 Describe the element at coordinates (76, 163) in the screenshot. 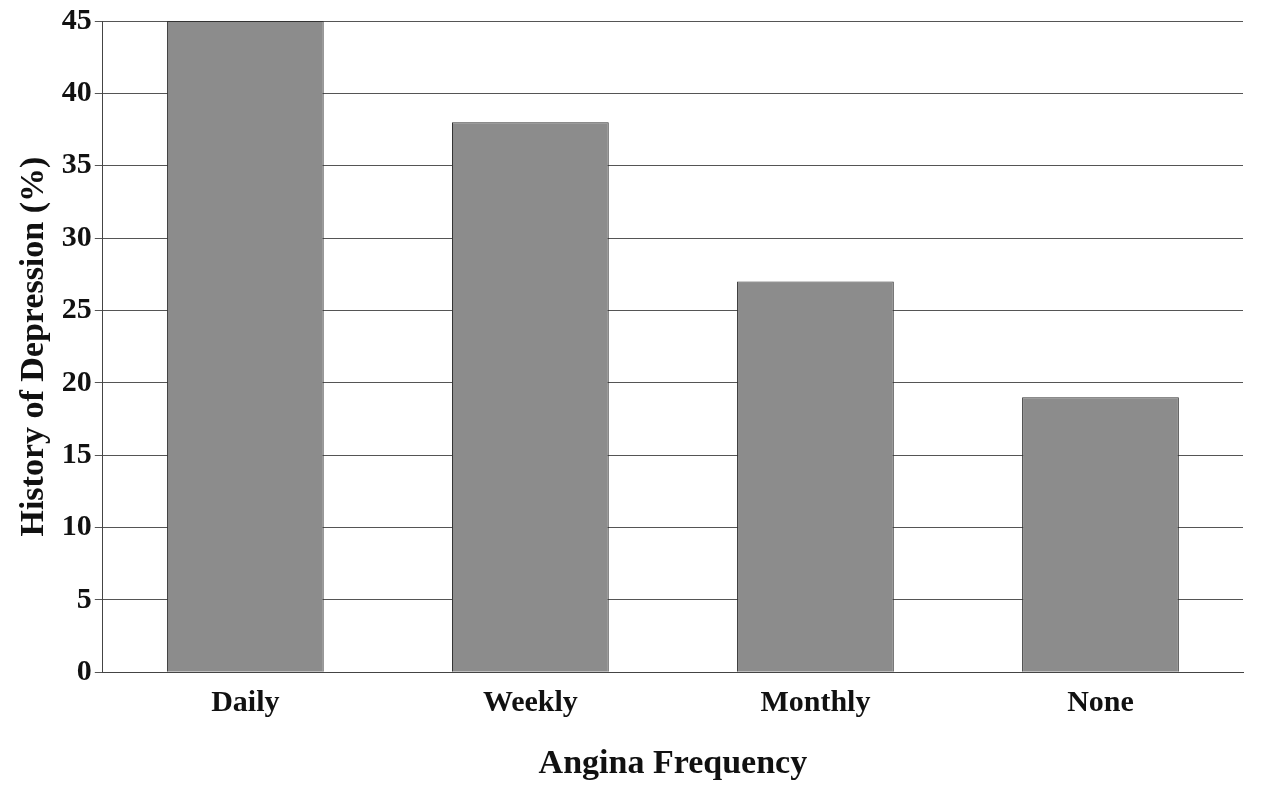

I see `y-tick-label: 35` at that location.